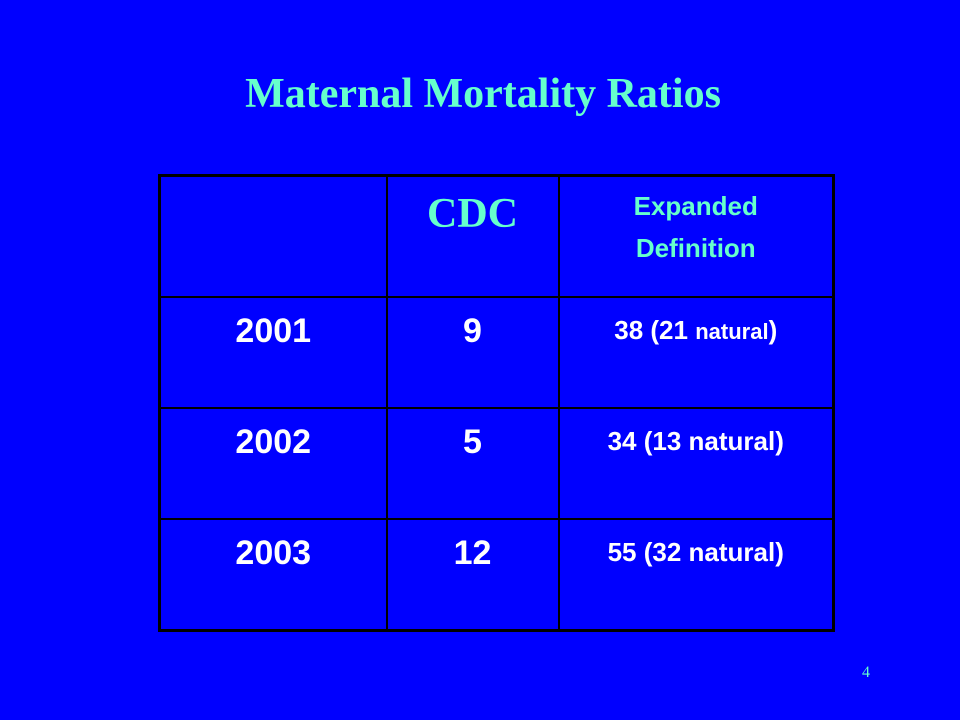 The height and width of the screenshot is (720, 960). I want to click on year-cell: 2001, so click(273, 352).